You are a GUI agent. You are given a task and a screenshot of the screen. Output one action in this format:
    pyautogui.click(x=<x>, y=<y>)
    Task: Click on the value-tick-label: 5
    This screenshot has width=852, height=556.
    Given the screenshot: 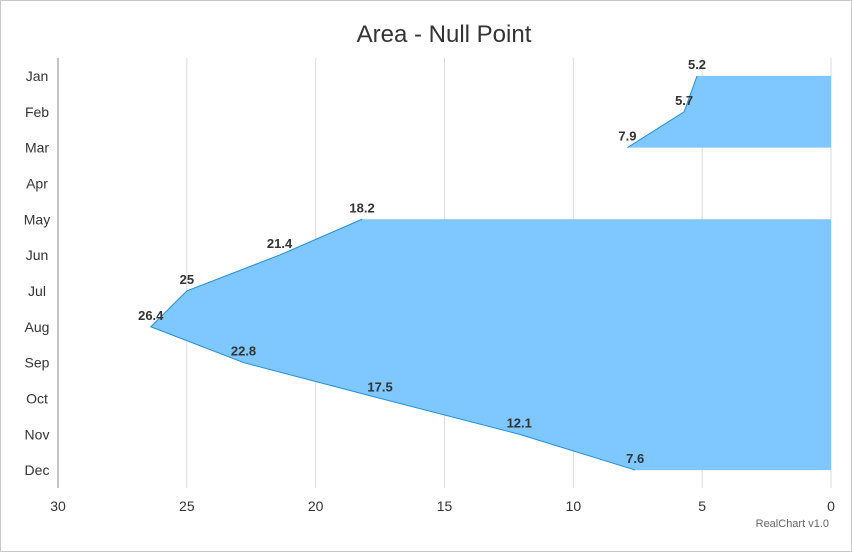 What is the action you would take?
    pyautogui.click(x=702, y=506)
    